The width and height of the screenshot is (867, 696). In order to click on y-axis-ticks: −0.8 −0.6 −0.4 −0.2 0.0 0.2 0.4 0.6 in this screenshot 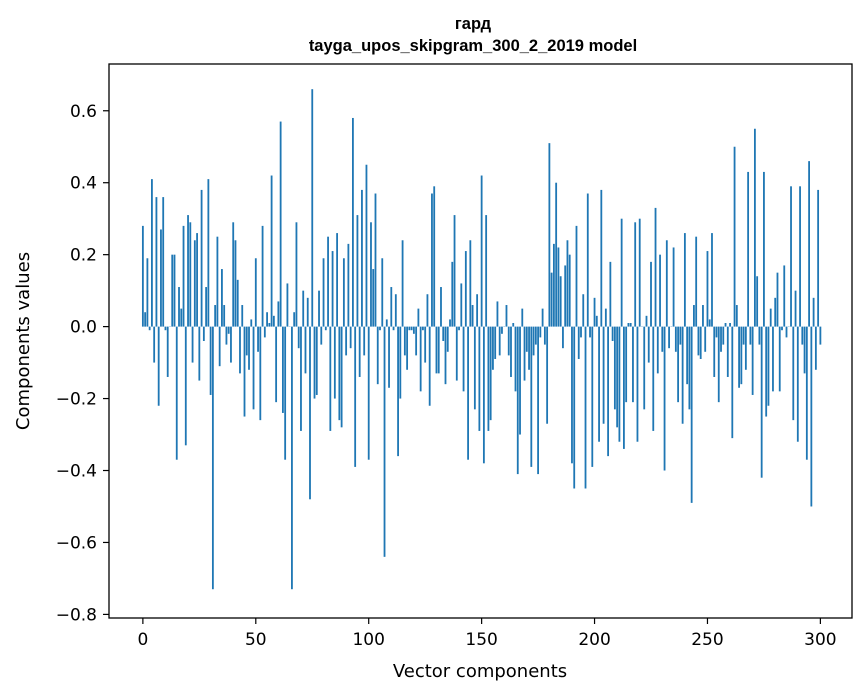, I will do `click(82, 363)`.